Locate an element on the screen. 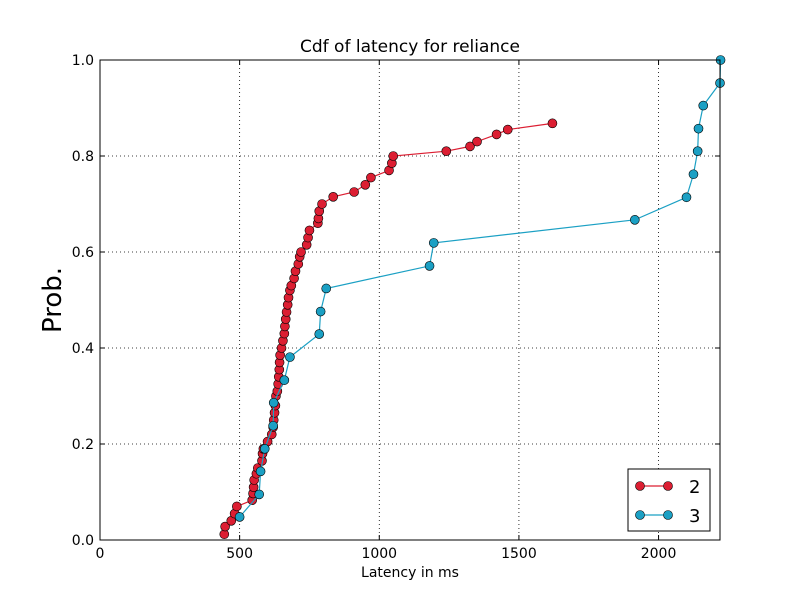 The image size is (800, 600). y-tick-label: 0.4 is located at coordinates (83, 349).